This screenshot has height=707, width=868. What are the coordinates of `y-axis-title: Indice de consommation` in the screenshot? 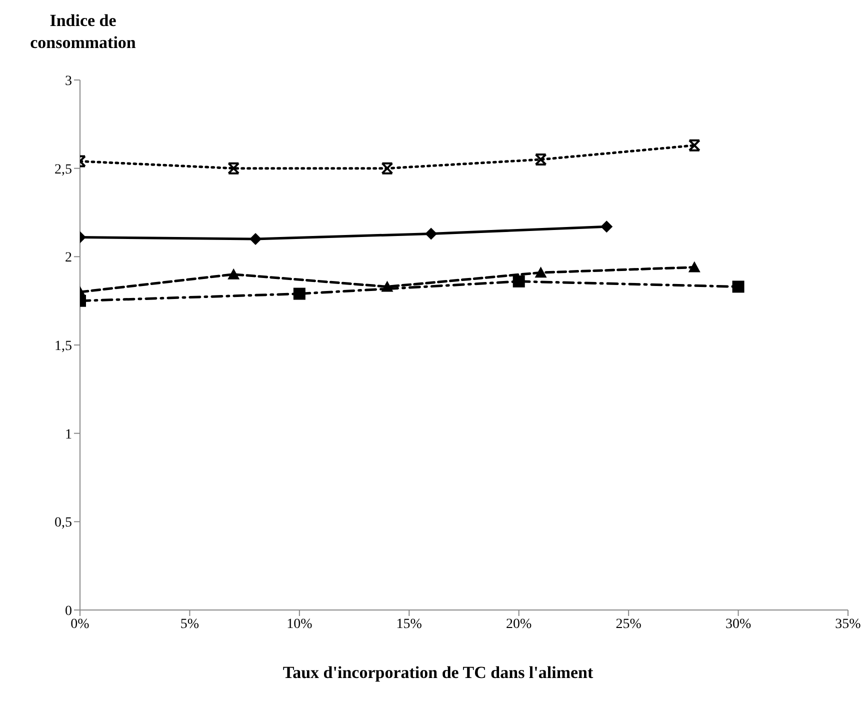 It's located at (83, 32).